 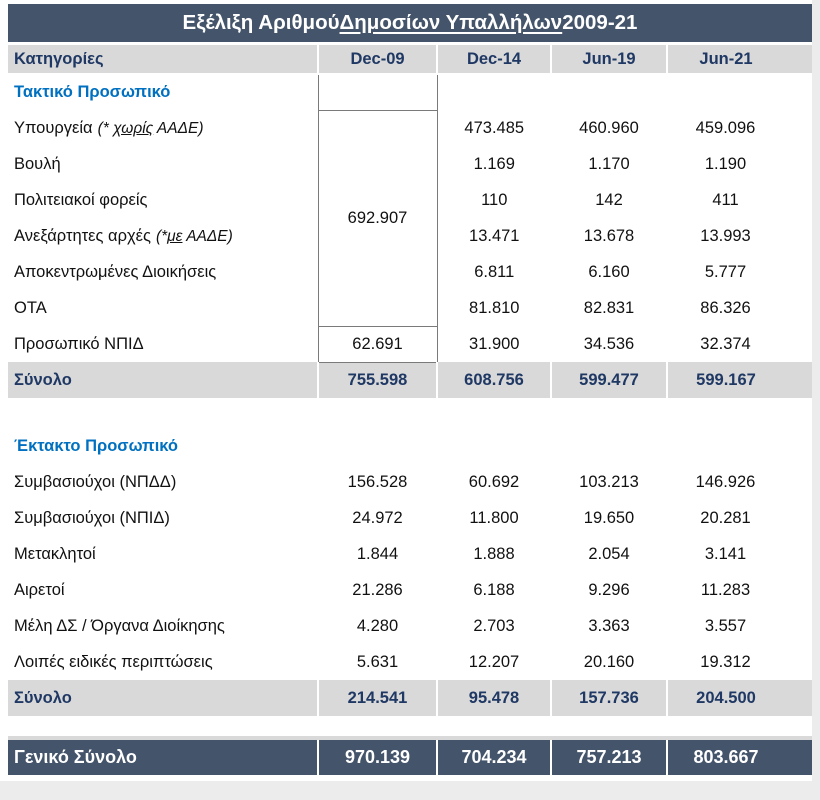 I want to click on value-cell: 9.296, so click(x=609, y=589).